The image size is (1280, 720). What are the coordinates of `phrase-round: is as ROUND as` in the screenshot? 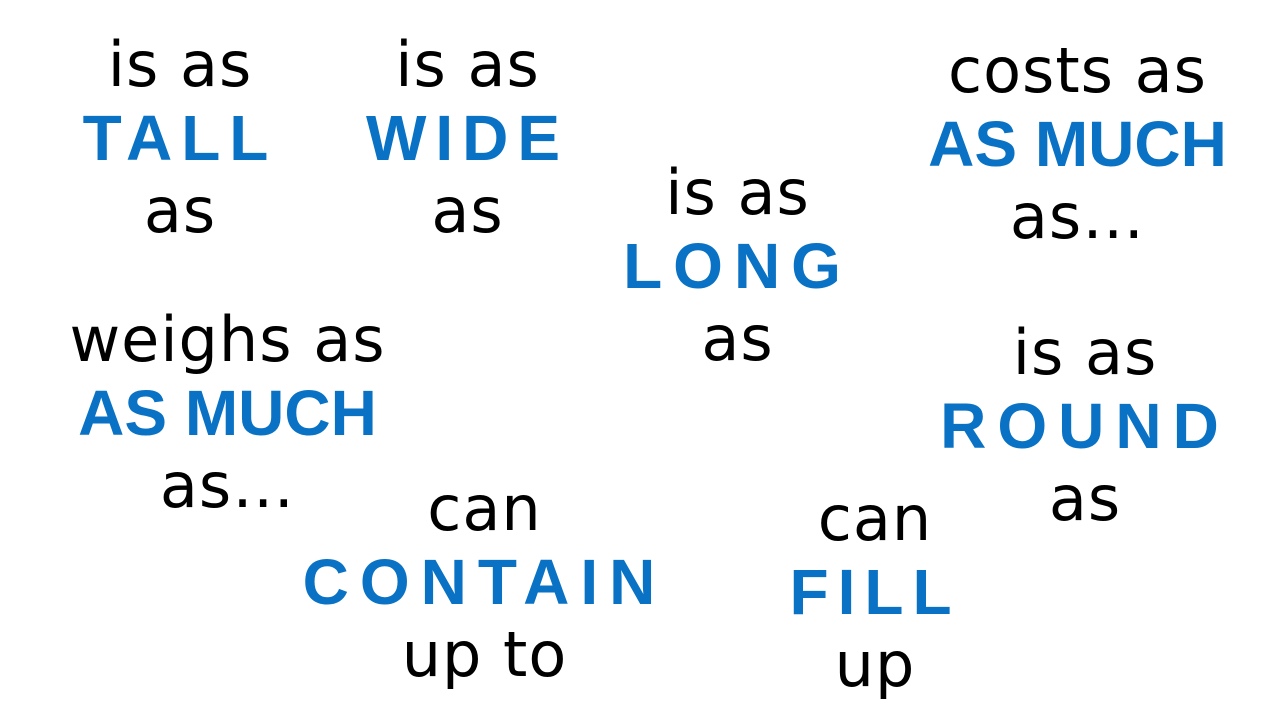 It's located at (1085, 426).